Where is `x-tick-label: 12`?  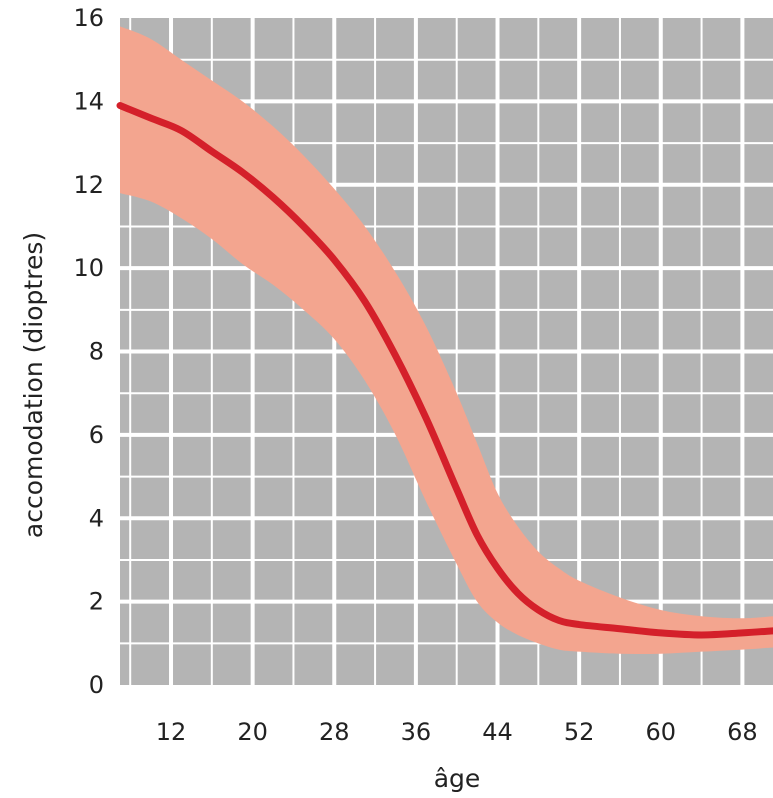 x-tick-label: 12 is located at coordinates (171, 732).